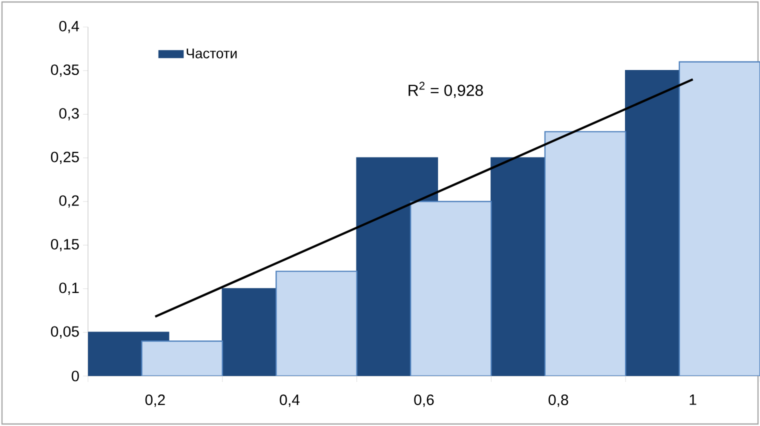 This screenshot has height=426, width=760. I want to click on y-tick-label: 0,05, so click(64, 332).